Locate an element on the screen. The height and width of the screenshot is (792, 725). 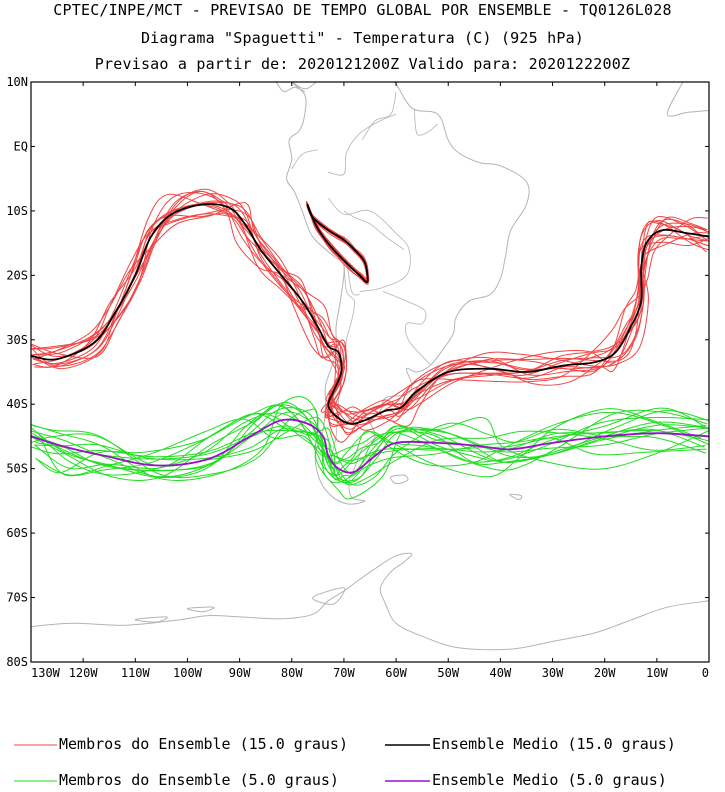
lat-tick-label: 50S is located at coordinates (17, 469).